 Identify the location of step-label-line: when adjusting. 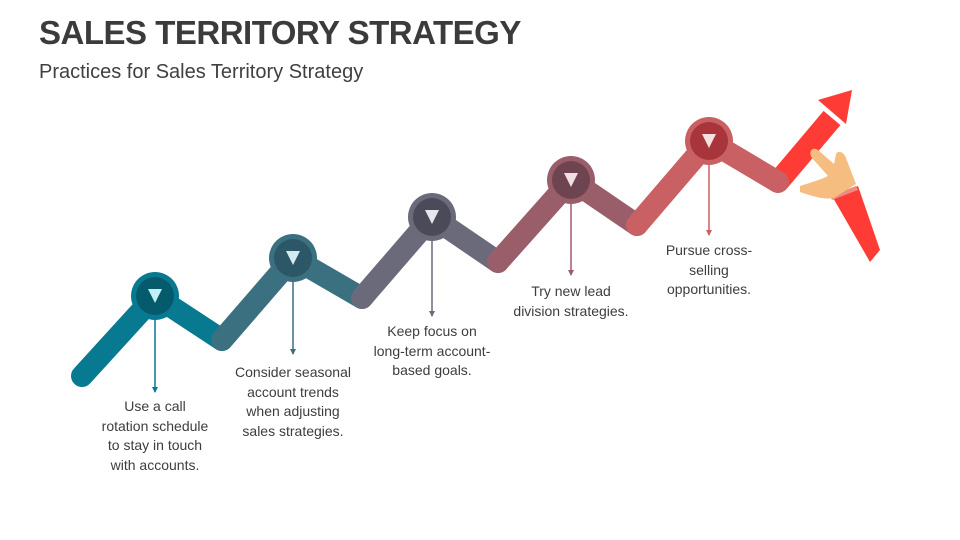
(293, 411).